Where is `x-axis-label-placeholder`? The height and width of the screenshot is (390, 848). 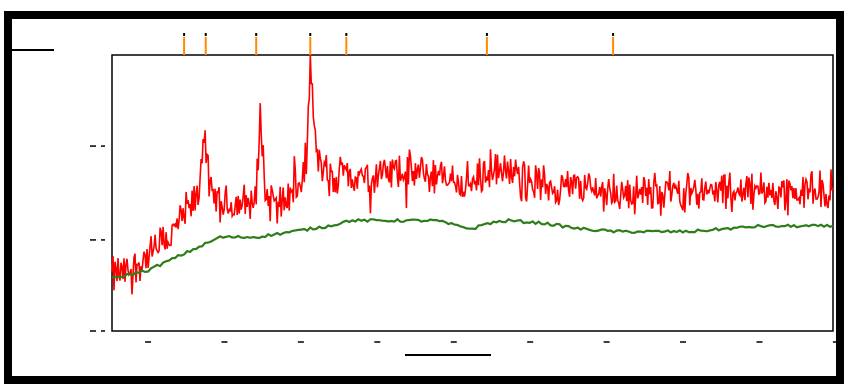
x-axis-label-placeholder is located at coordinates (448, 355).